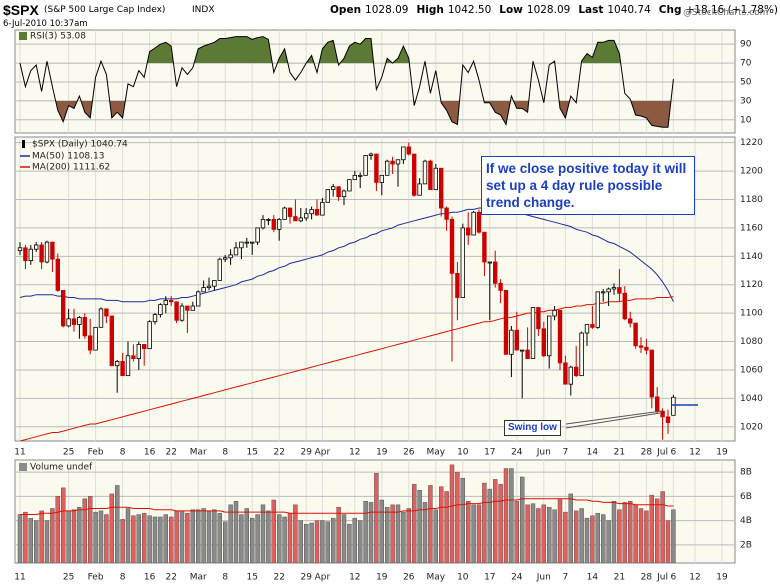 This screenshot has height=586, width=780. I want to click on x-tick-label: 24, so click(517, 453).